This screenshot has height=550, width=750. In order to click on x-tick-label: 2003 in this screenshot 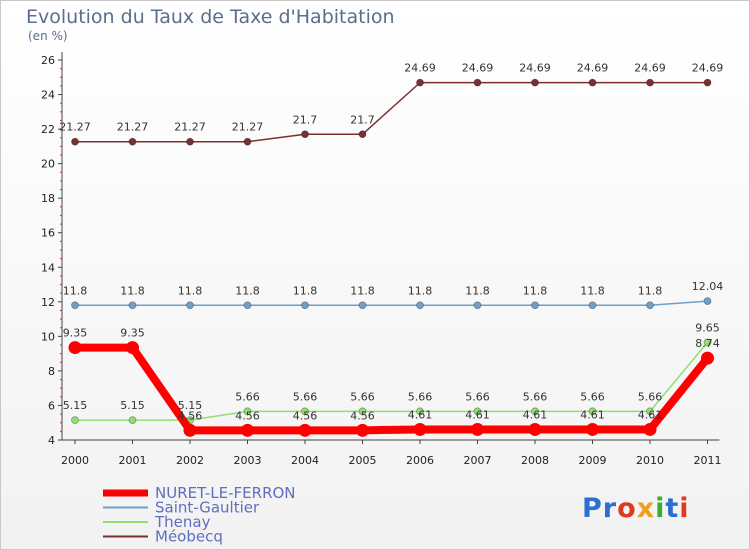, I will do `click(248, 460)`.